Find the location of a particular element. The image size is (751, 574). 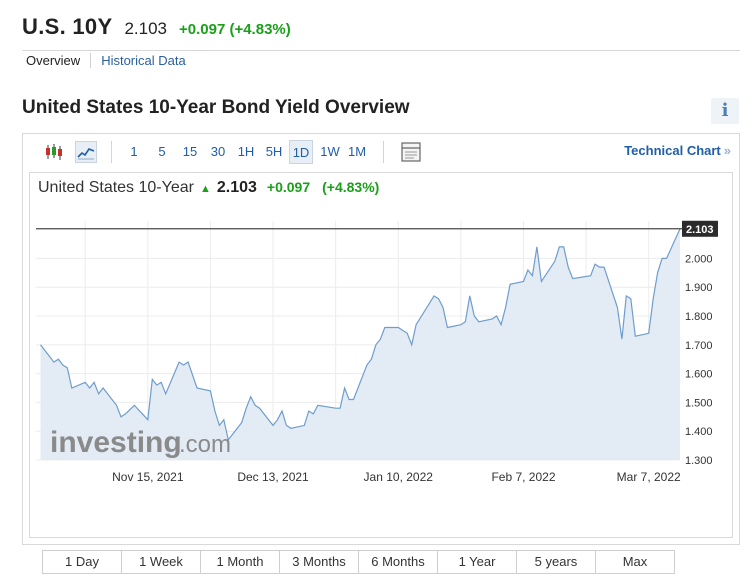

interval-1h: 1H is located at coordinates (246, 151).